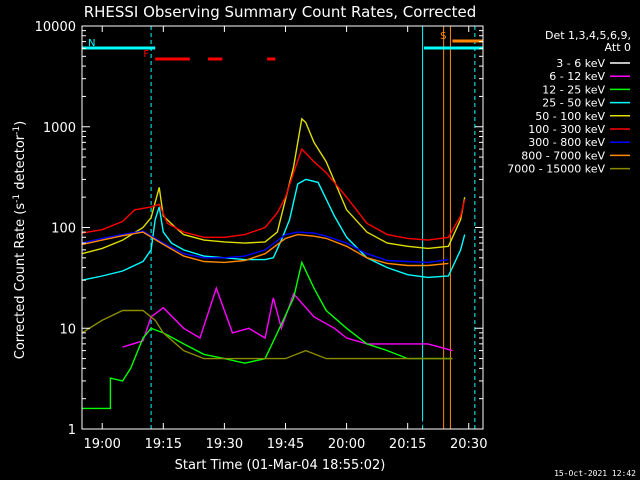 This screenshot has height=480, width=640. I want to click on legend-label-0: 3 - 6 keV, so click(580, 63).